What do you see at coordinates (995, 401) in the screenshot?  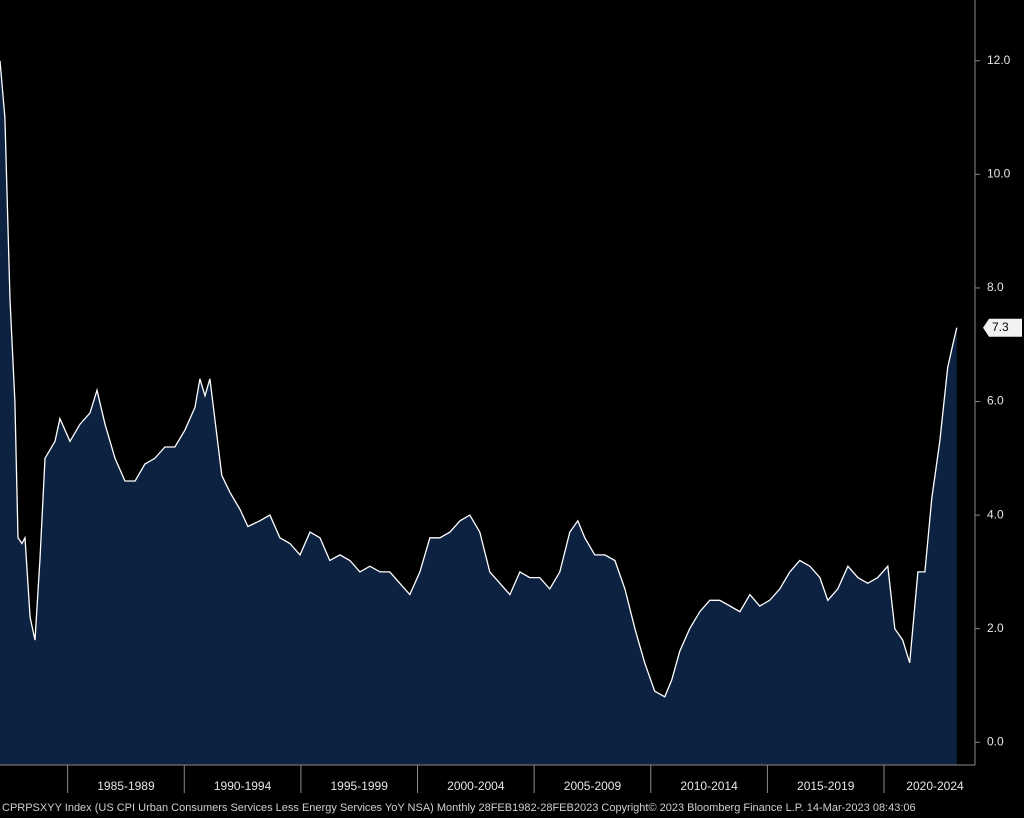 I see `y-tick-label: 6.0` at bounding box center [995, 401].